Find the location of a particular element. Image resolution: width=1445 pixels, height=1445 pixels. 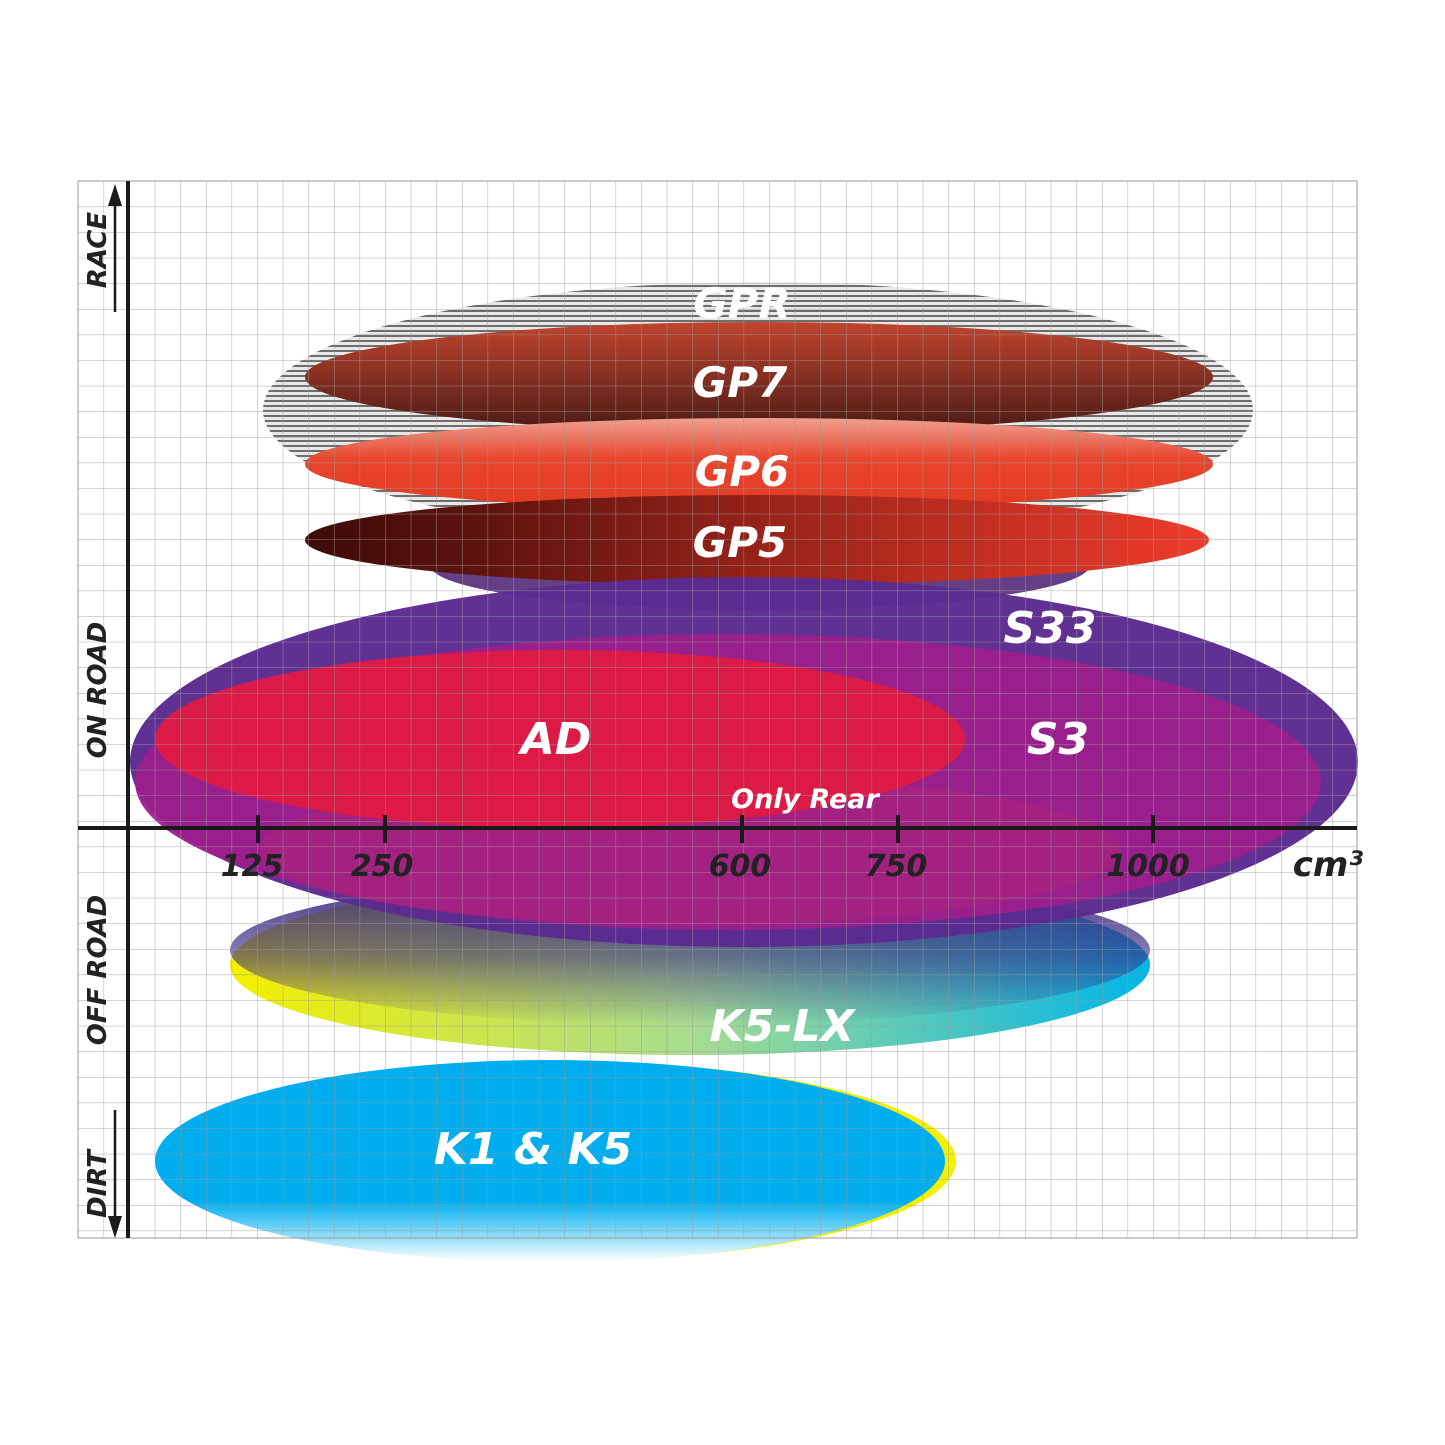

tick-label-1000: 1000 is located at coordinates (1148, 866).